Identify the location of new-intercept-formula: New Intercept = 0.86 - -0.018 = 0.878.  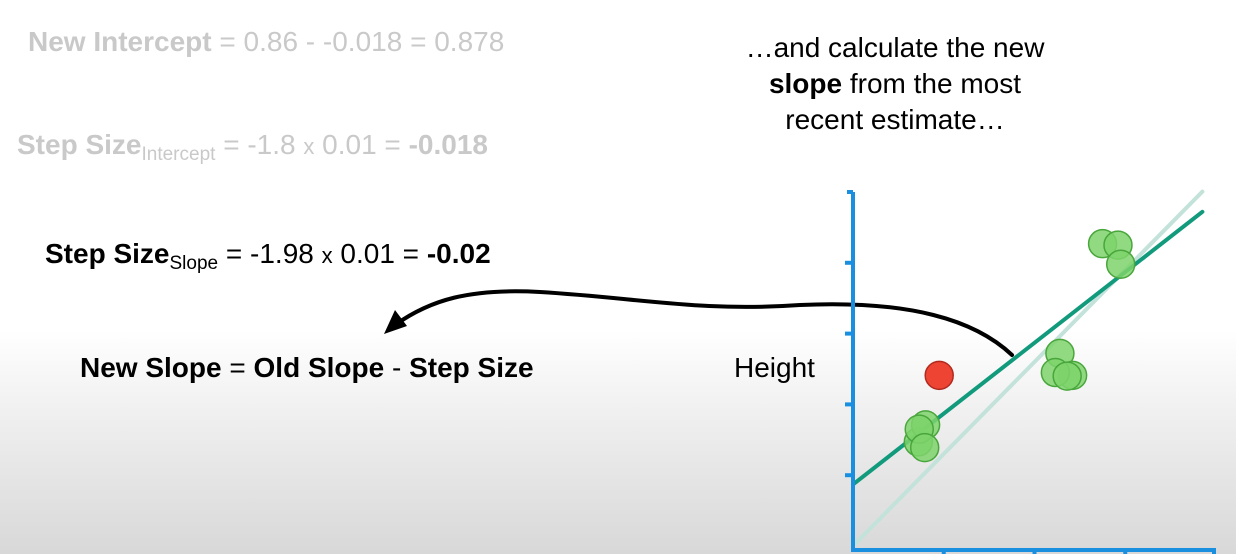
(266, 42).